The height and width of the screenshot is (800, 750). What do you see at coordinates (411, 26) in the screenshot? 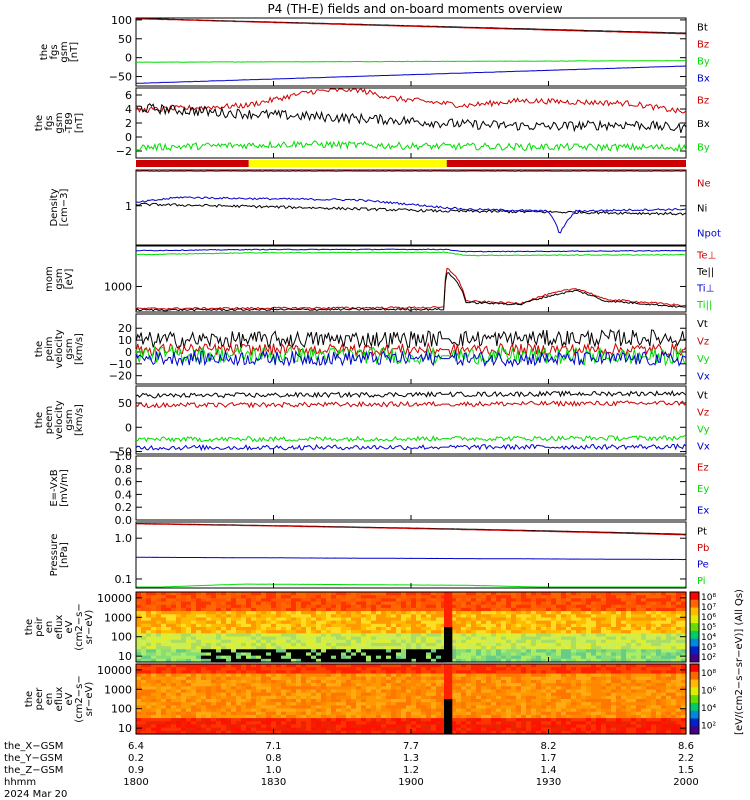
I see `series-line-bz` at bounding box center [411, 26].